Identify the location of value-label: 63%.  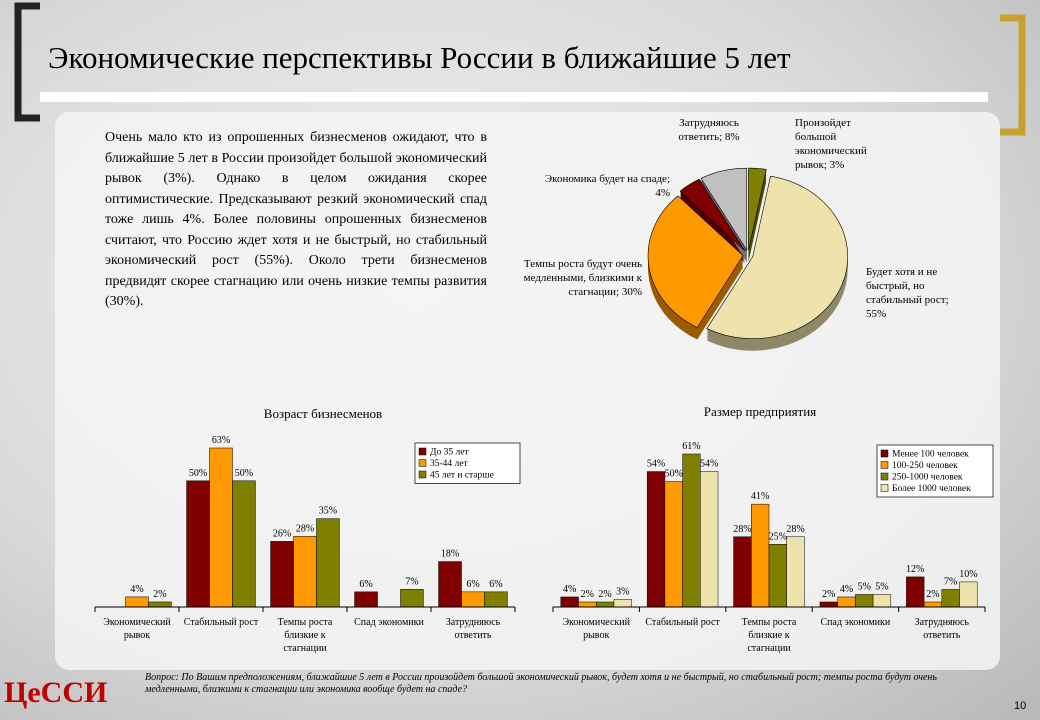
(221, 440).